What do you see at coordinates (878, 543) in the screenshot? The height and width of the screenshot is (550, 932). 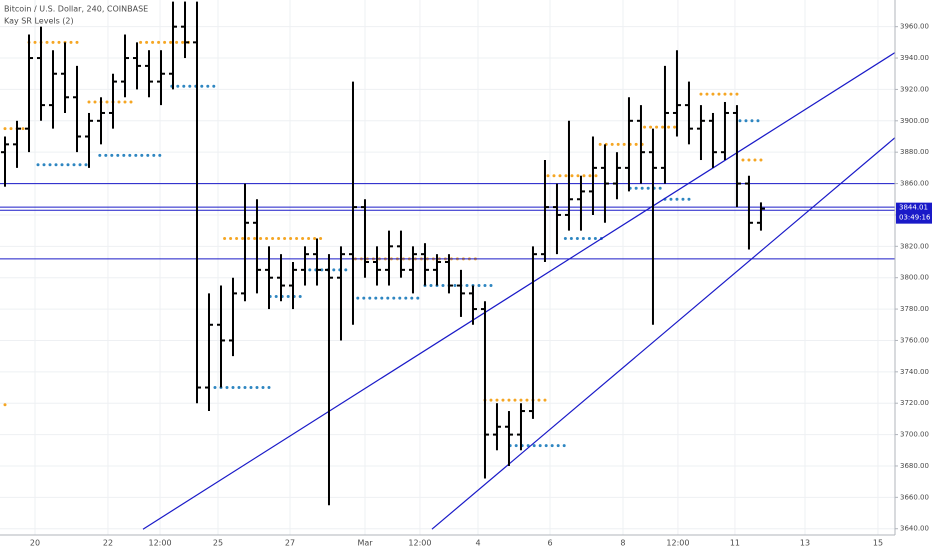 I see `x-tick-label: 15` at bounding box center [878, 543].